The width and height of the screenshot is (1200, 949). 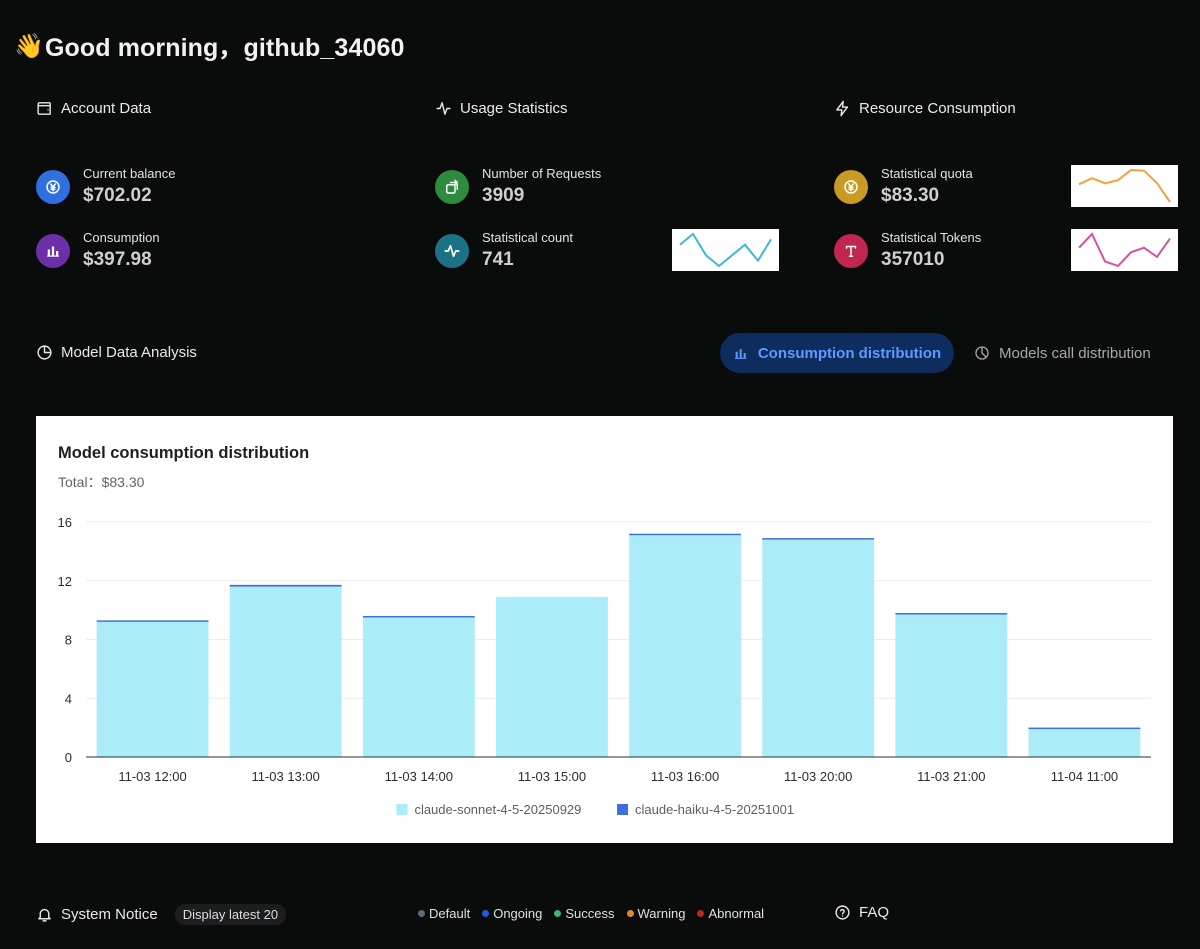 I want to click on legend-label: claude-haiku-4-5-20251001, so click(x=714, y=809).